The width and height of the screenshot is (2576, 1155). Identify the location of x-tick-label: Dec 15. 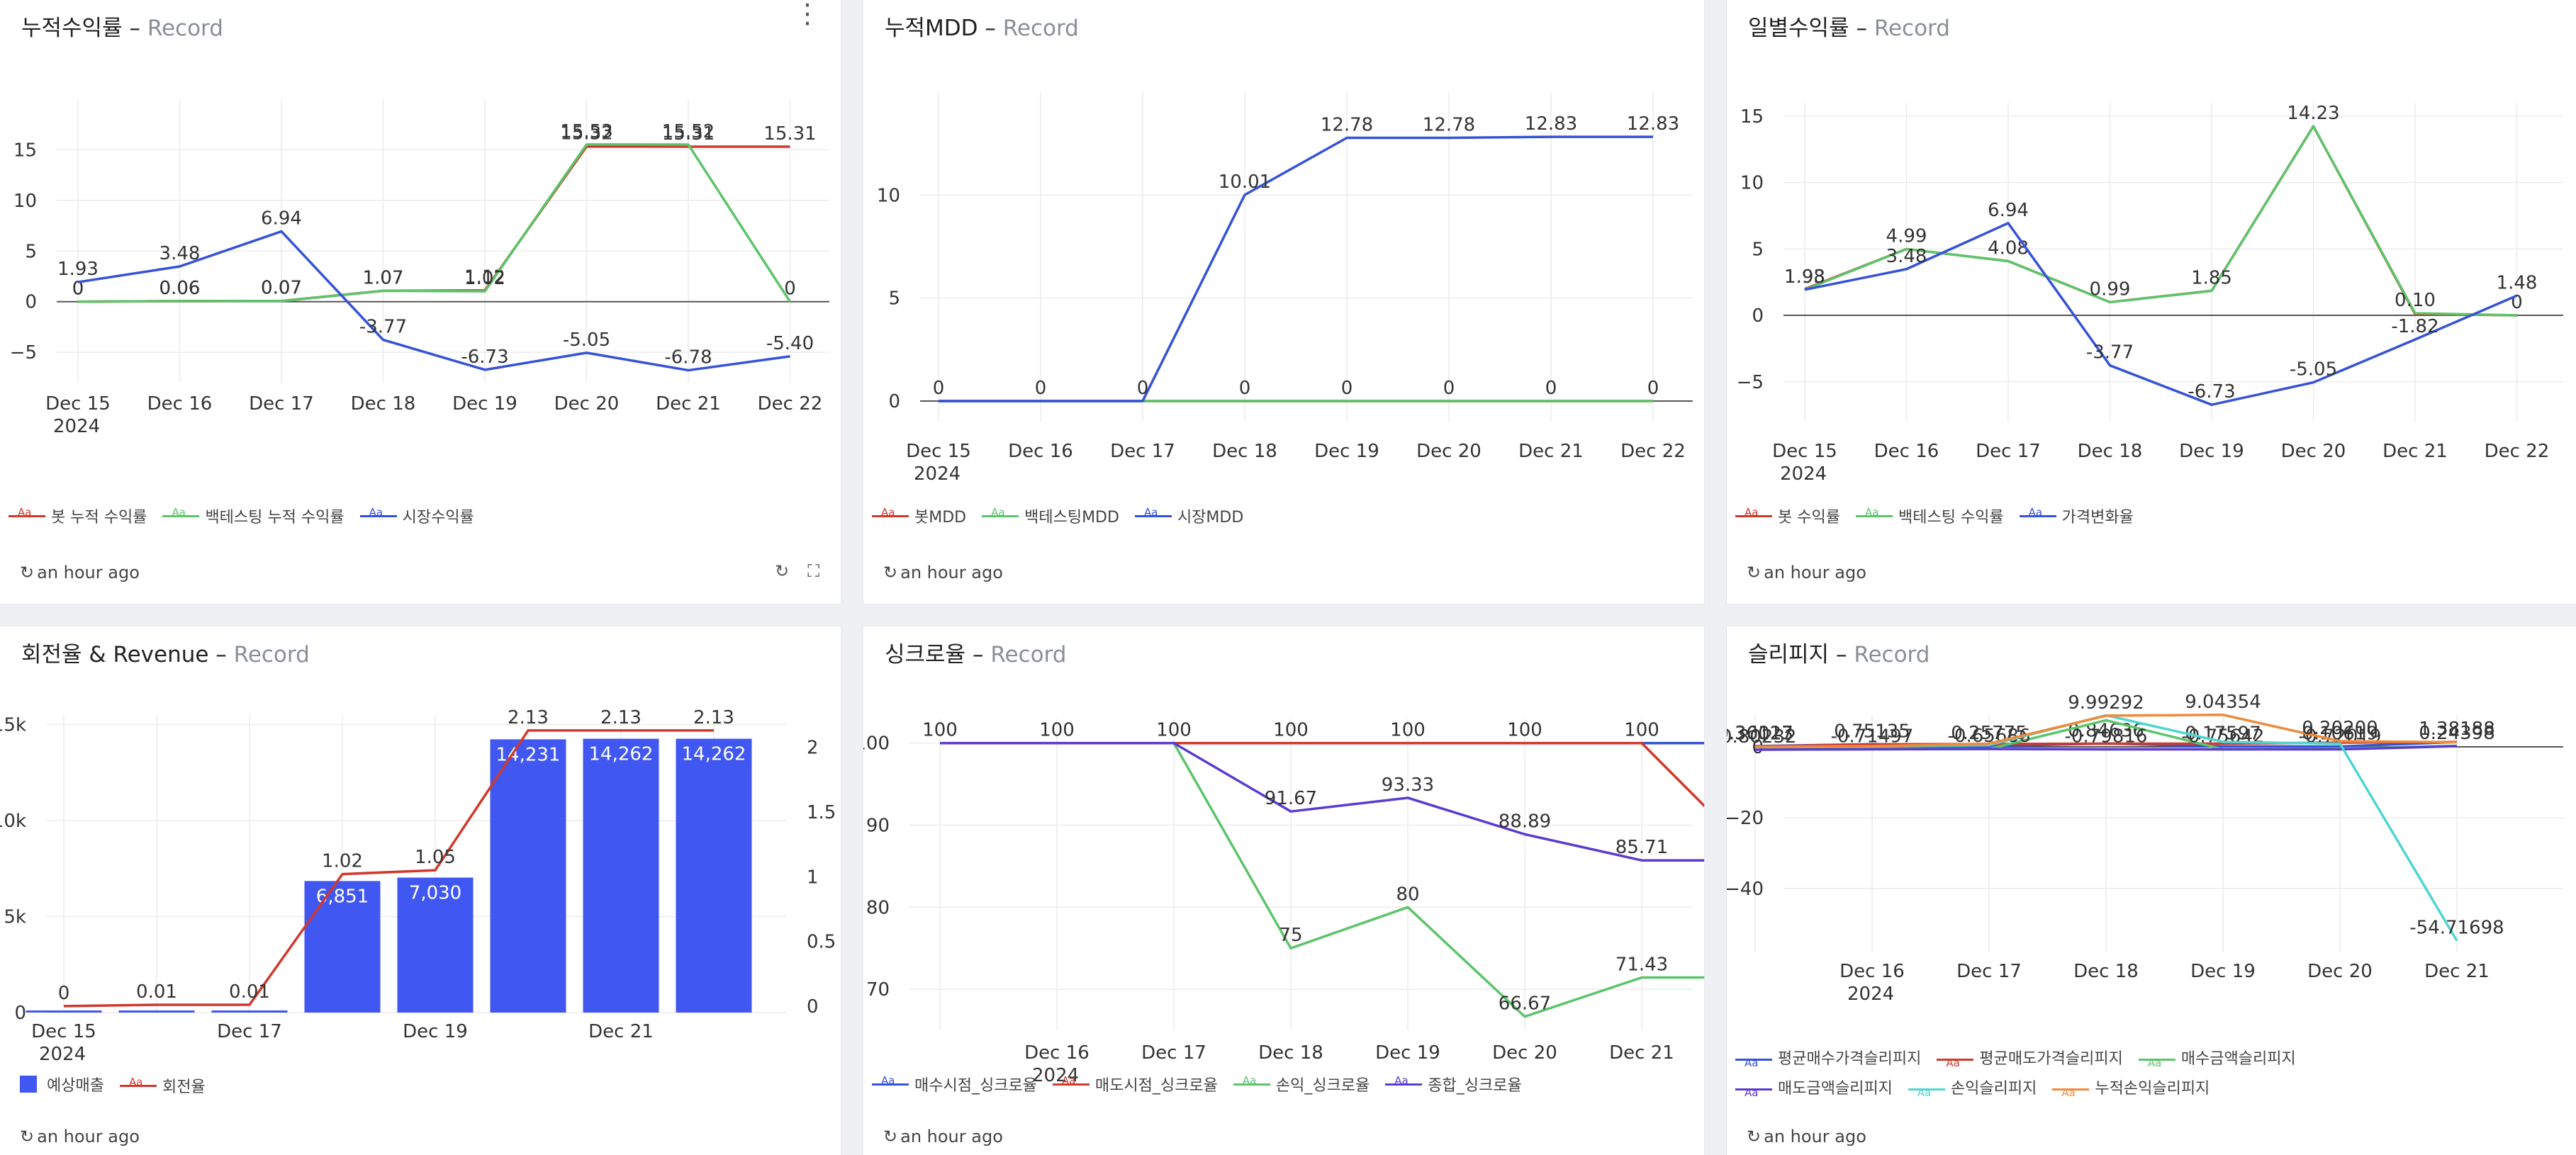
(64, 1031).